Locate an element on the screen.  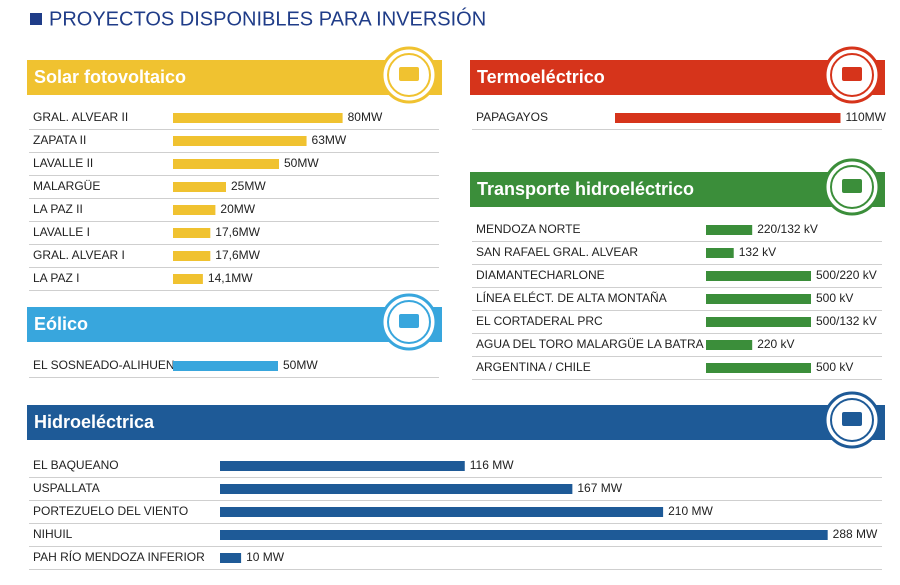
value-label: 132 kV is located at coordinates (757, 252).